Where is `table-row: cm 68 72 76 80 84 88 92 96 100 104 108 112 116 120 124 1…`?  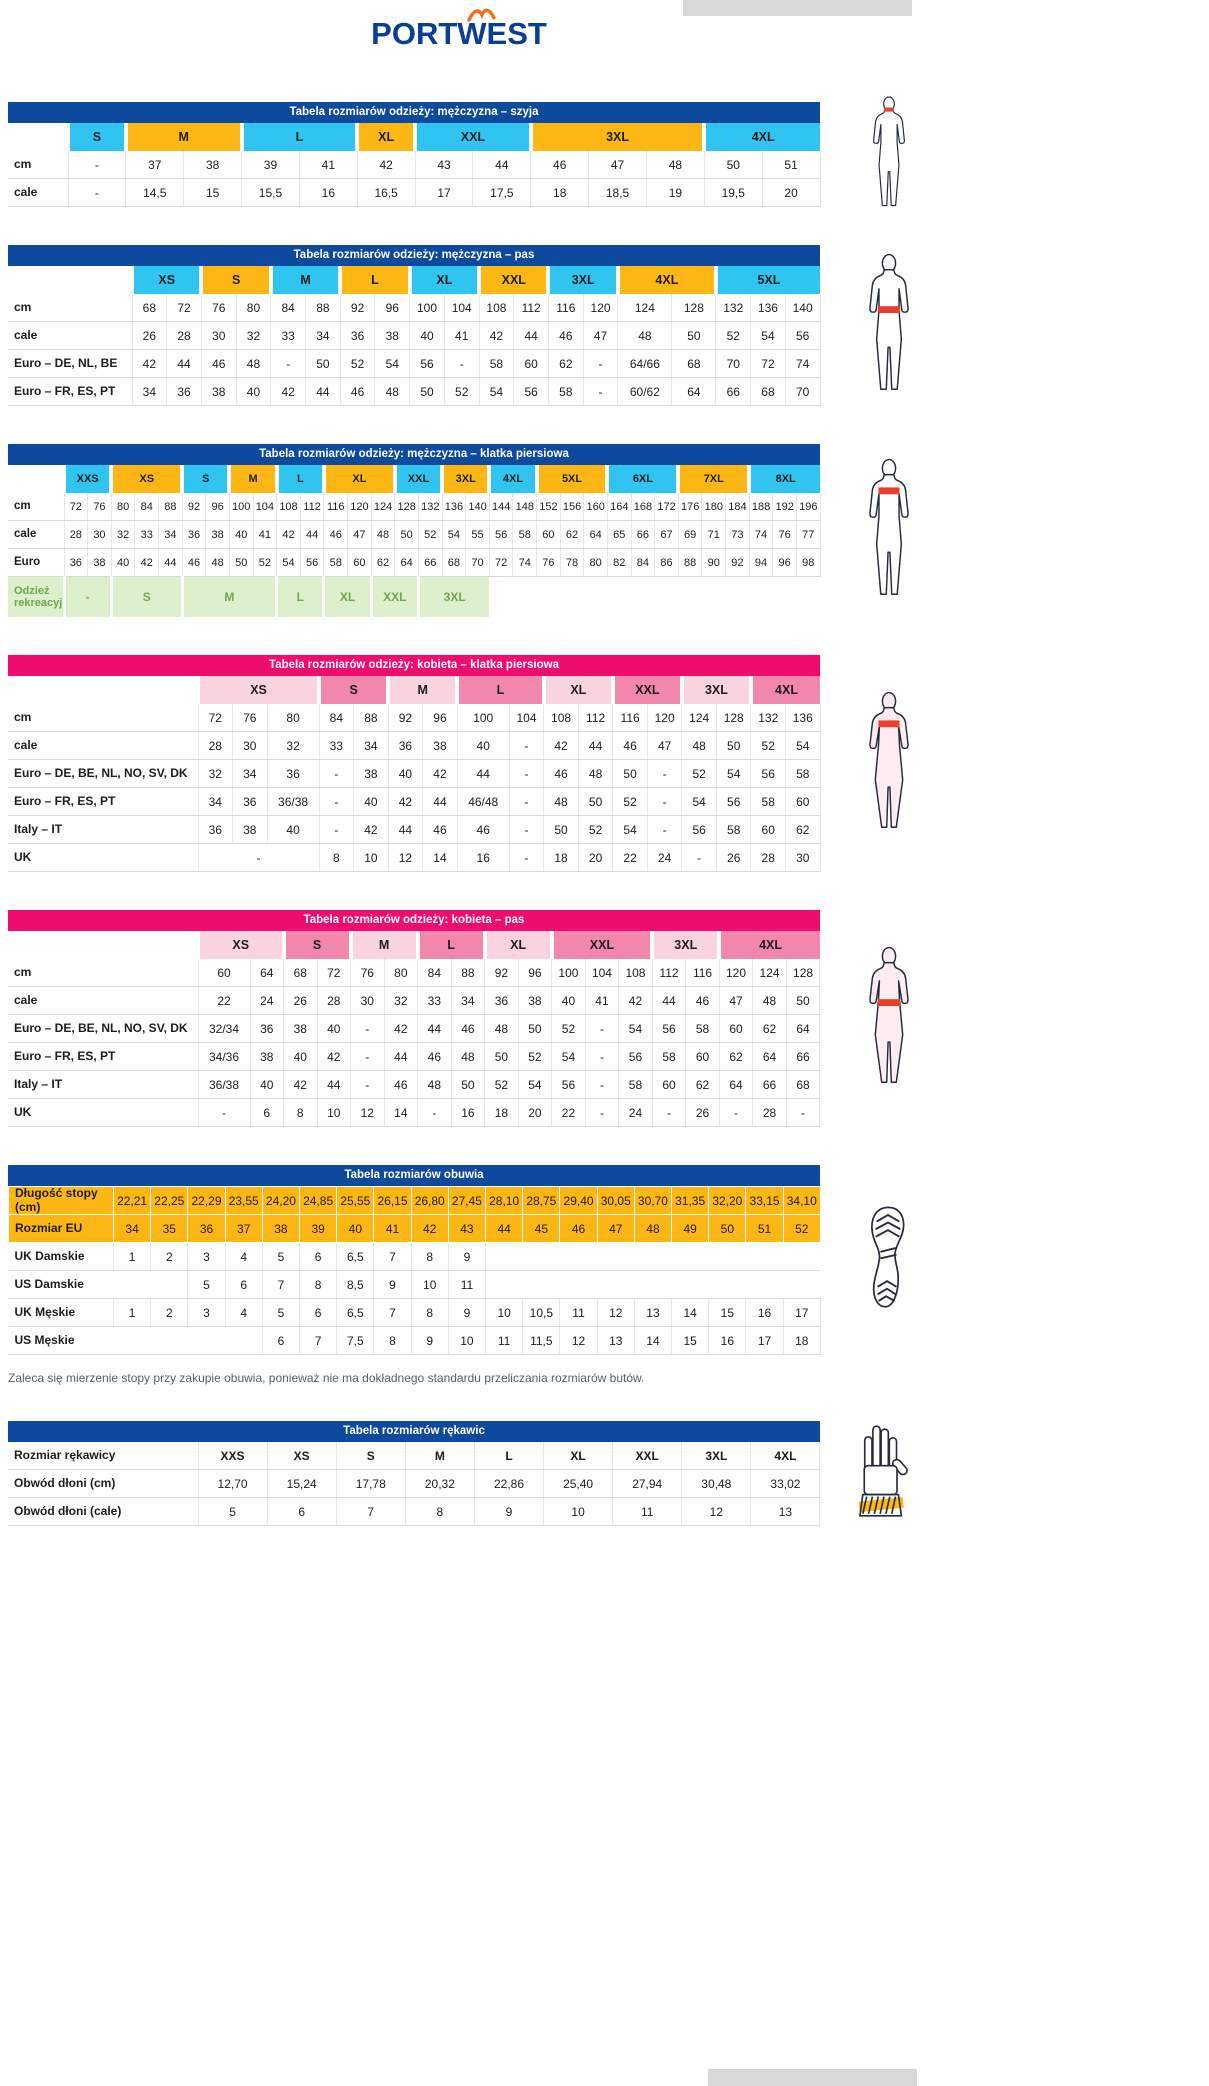 table-row: cm 68 72 76 80 84 88 92 96 100 104 108 112 116 120 124 1… is located at coordinates (414, 308).